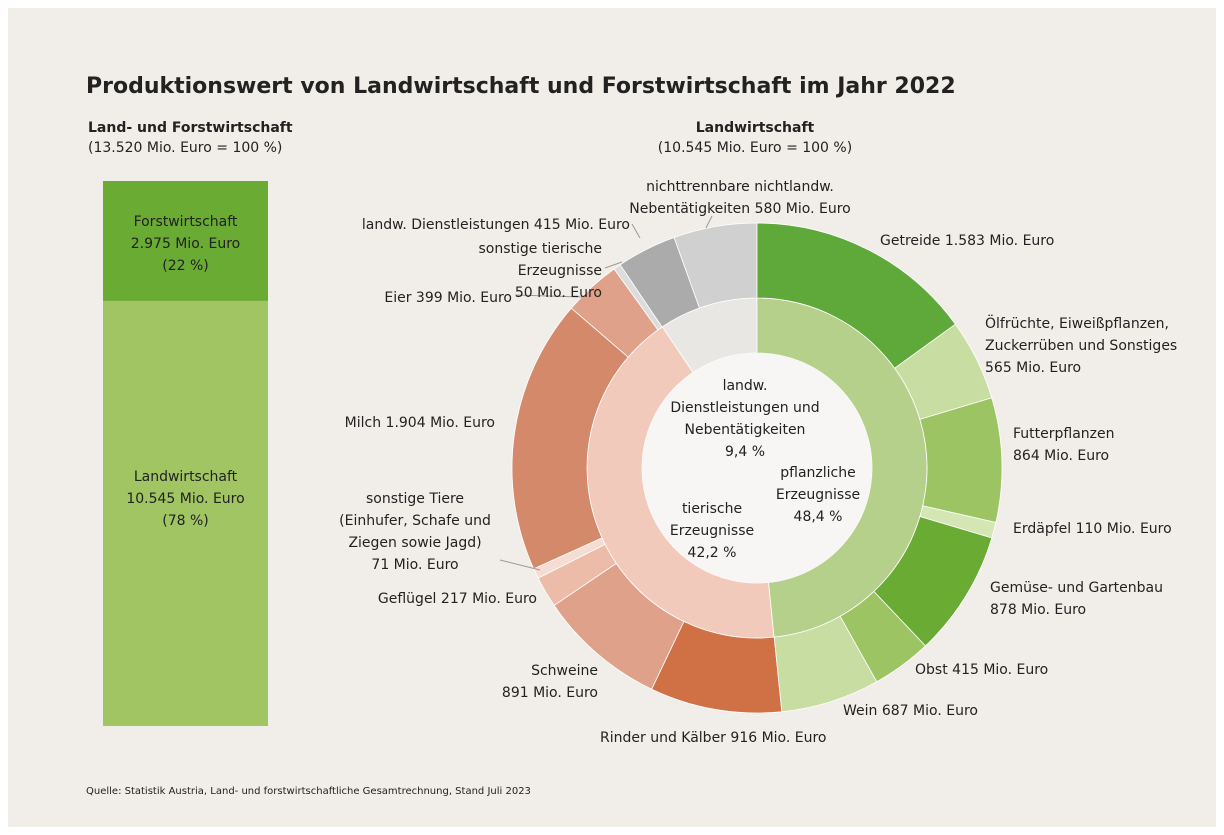 The height and width of the screenshot is (835, 1224). I want to click on leader-lines, so click(606, 393).